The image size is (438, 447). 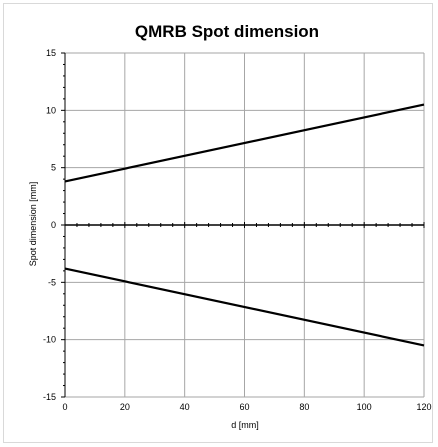 I want to click on x-tick-label: 100, so click(x=364, y=407).